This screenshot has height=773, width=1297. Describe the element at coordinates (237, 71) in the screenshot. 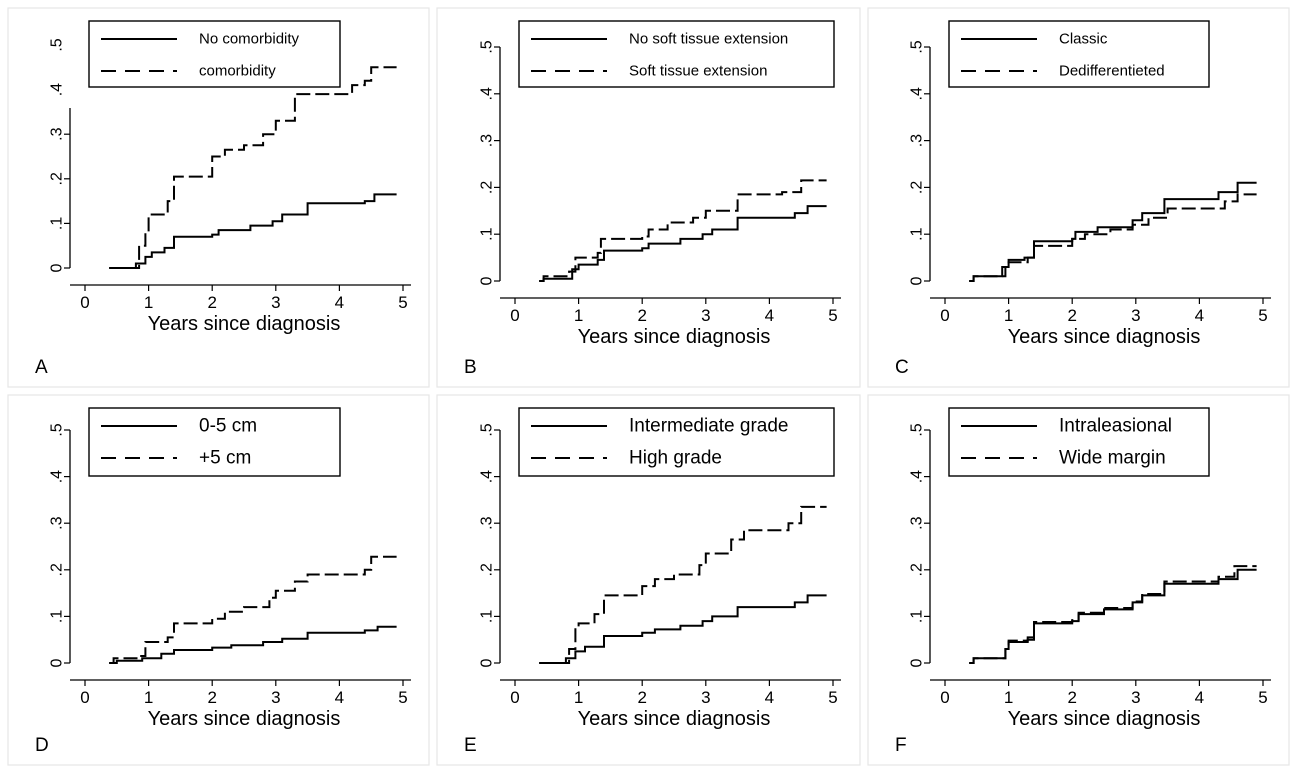

I see `legend-entry: comorbidity` at that location.